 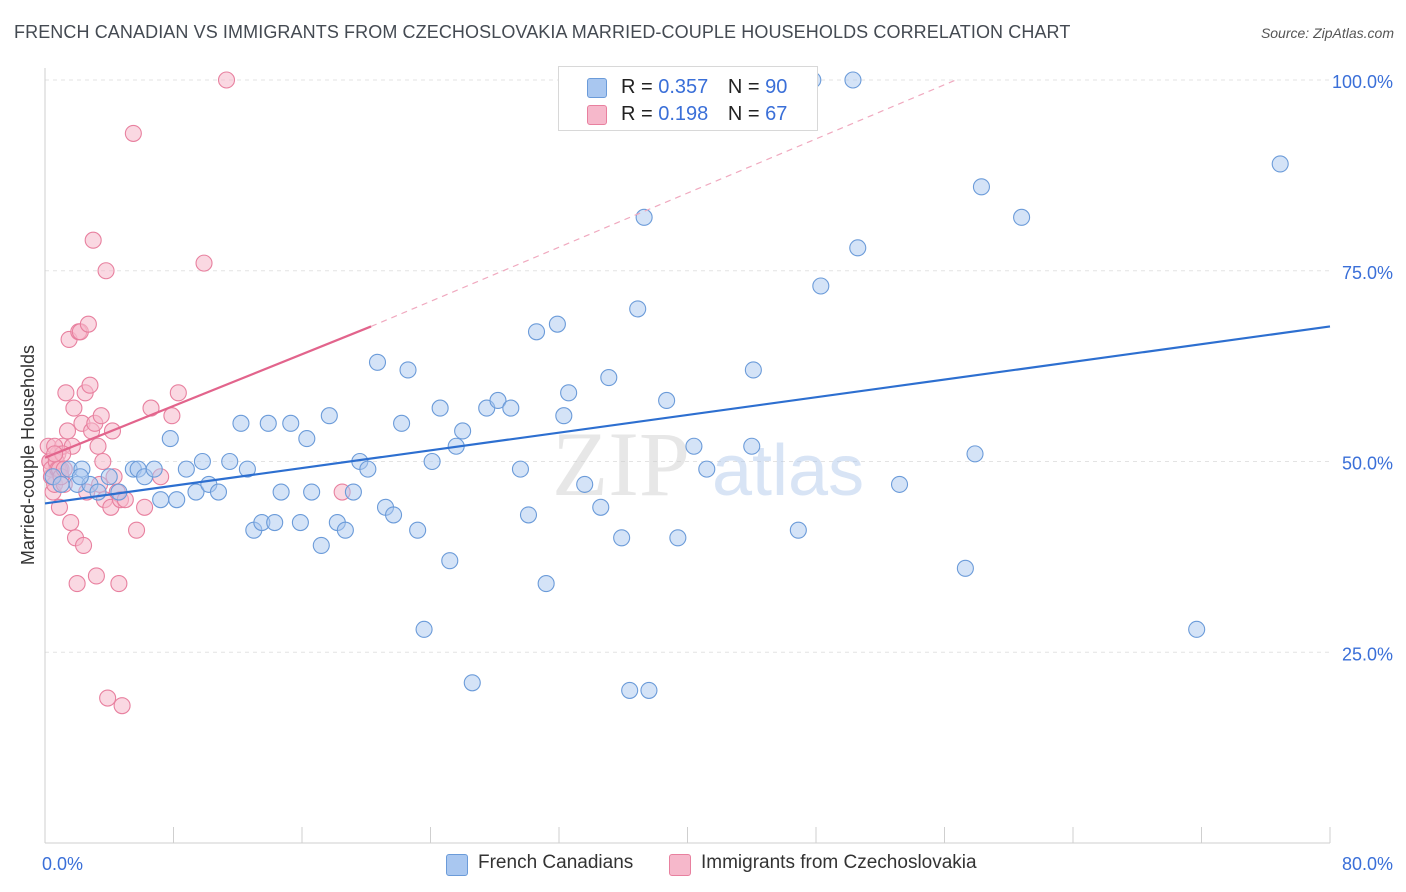 I want to click on watermark-zip: ZIP, so click(x=621, y=464).